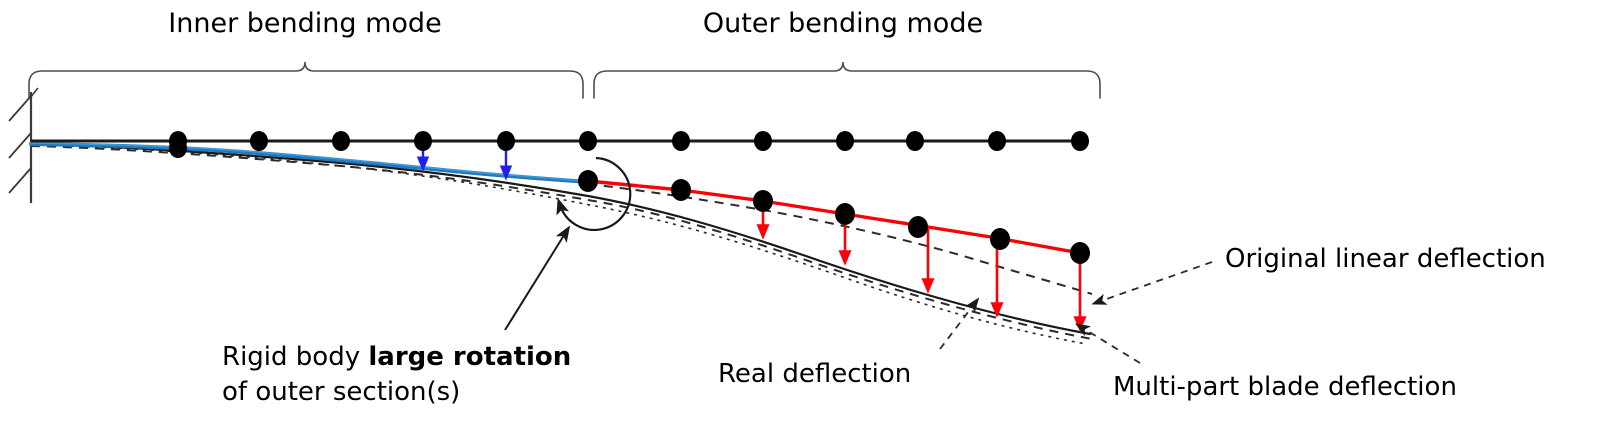 The width and height of the screenshot is (1620, 426). What do you see at coordinates (1285, 387) in the screenshot?
I see `multi-part-blade-deflection-label: Multi-part blade deflection` at bounding box center [1285, 387].